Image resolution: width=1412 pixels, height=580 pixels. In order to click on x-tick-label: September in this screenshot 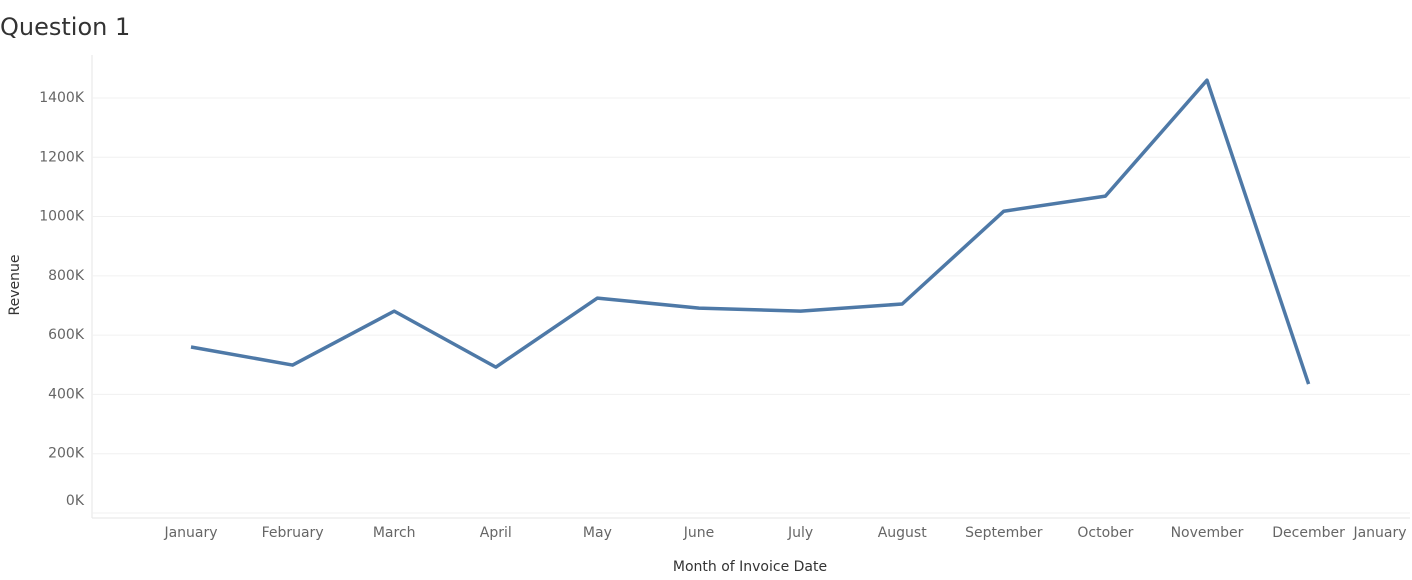, I will do `click(1004, 533)`.